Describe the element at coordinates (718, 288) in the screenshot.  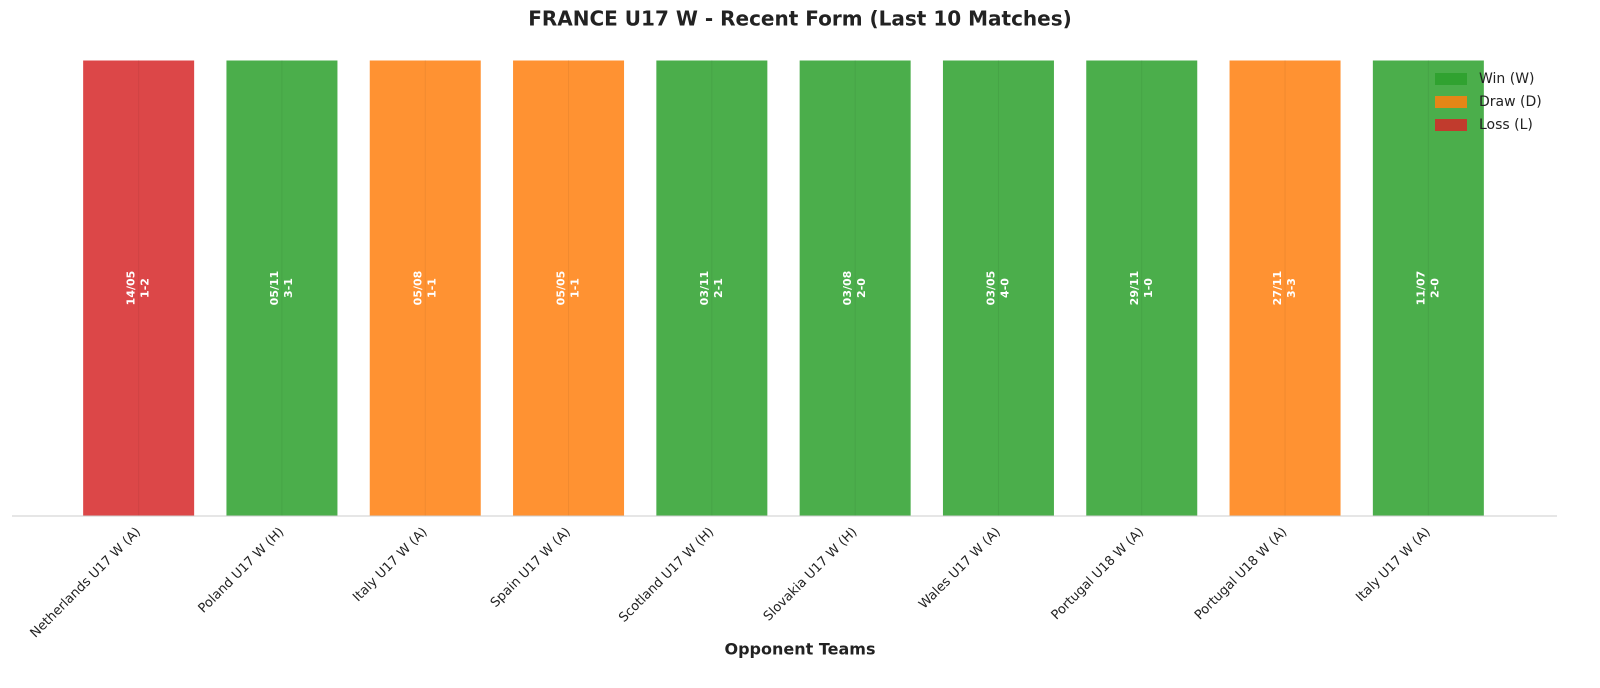
I see `bar-score: 2-1` at that location.